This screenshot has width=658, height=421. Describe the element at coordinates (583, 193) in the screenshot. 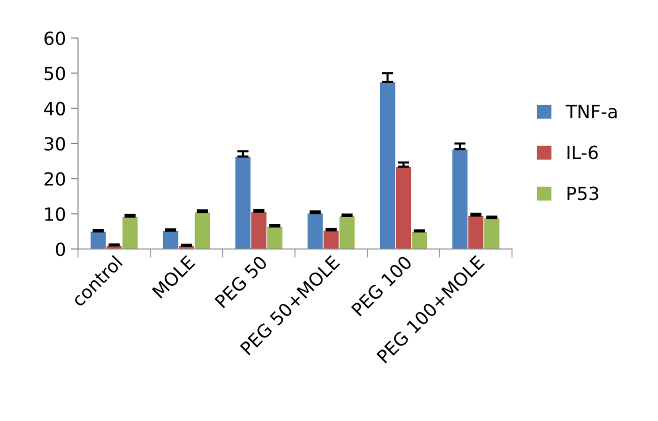

I see `legend-label: P53` at that location.